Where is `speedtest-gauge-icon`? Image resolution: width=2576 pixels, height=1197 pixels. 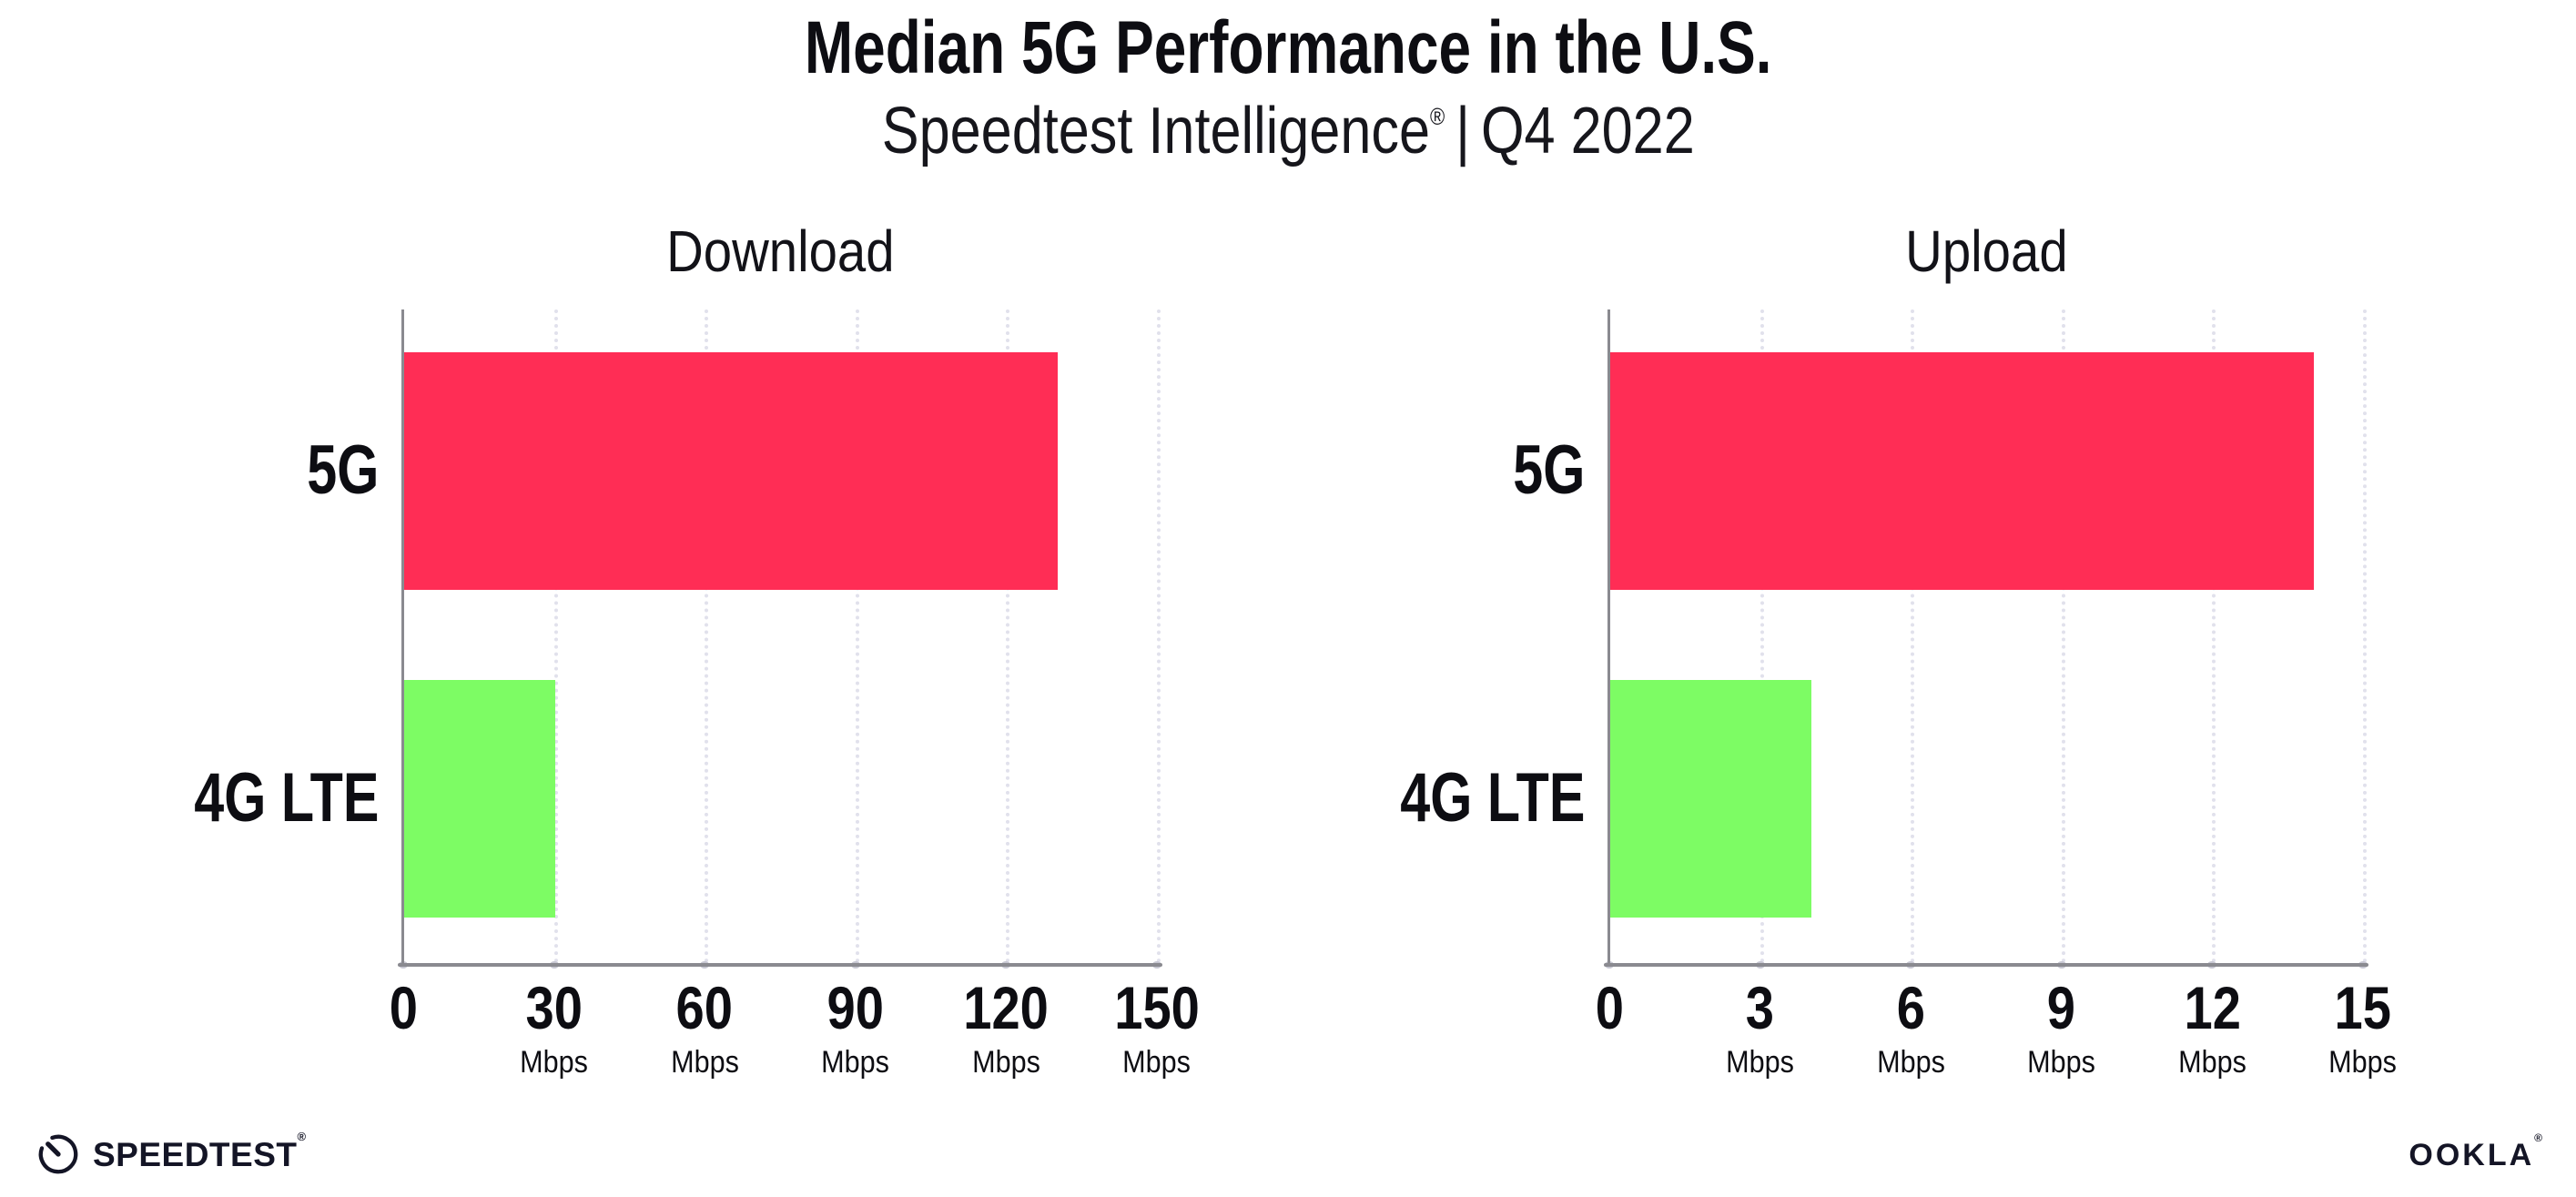
speedtest-gauge-icon is located at coordinates (58, 1154).